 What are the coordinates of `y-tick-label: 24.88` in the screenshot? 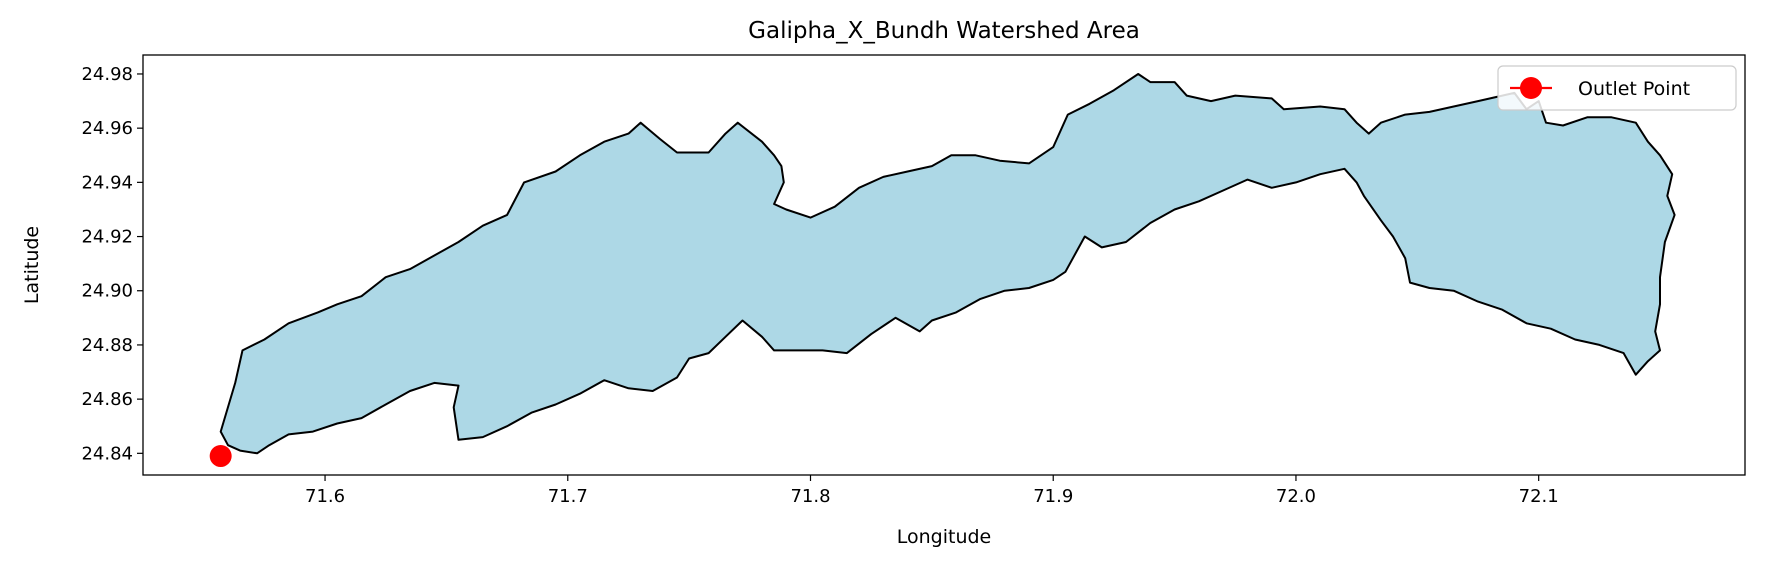 It's located at (107, 345).